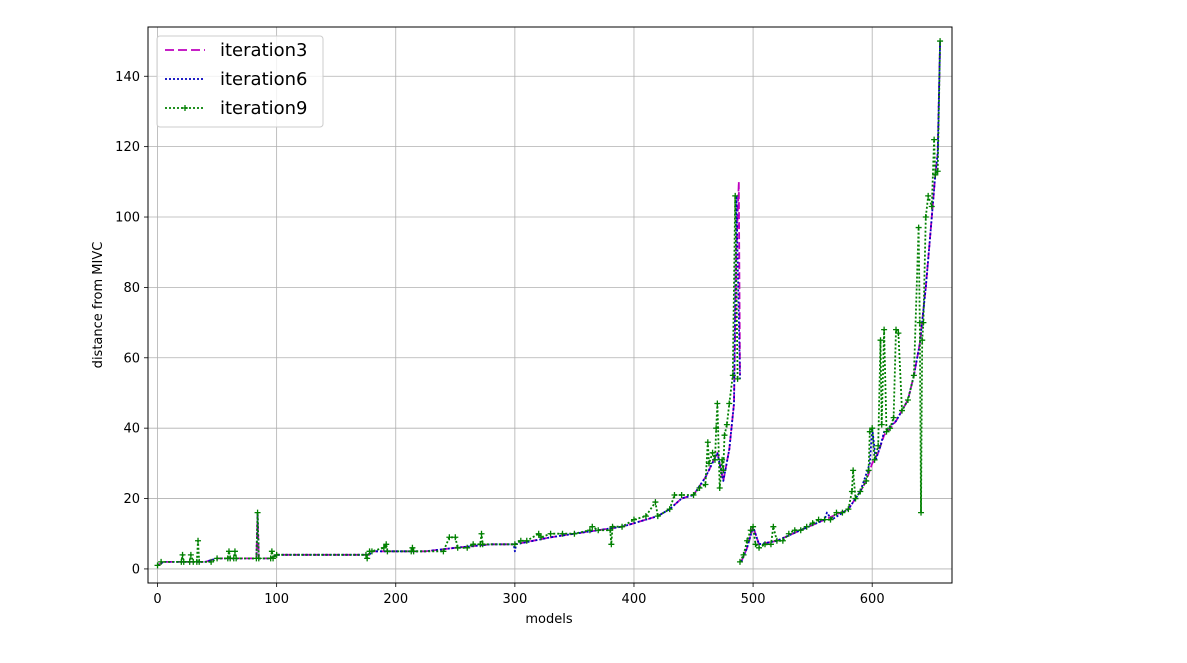  Describe the element at coordinates (240, 81) in the screenshot. I see `legend-box` at that location.